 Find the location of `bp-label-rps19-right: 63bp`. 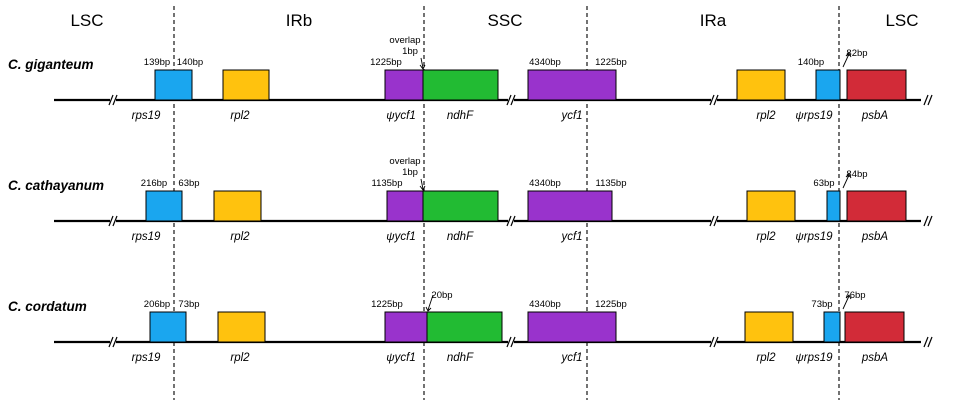

bp-label-rps19-right: 63bp is located at coordinates (188, 183).